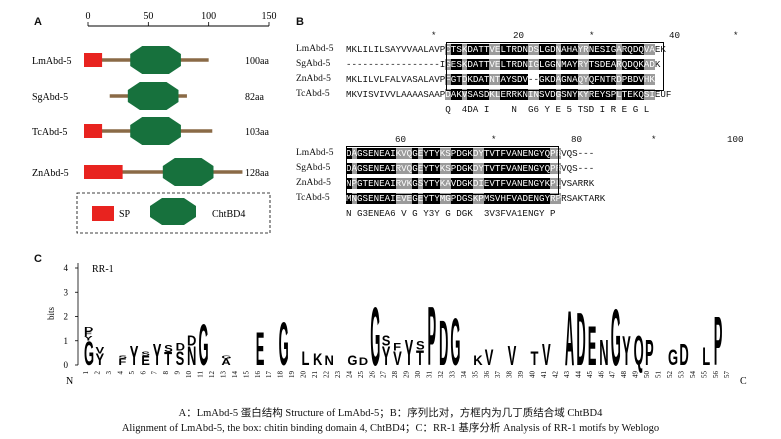  Describe the element at coordinates (498, 375) in the screenshot. I see `logo-position-label: 37` at that location.